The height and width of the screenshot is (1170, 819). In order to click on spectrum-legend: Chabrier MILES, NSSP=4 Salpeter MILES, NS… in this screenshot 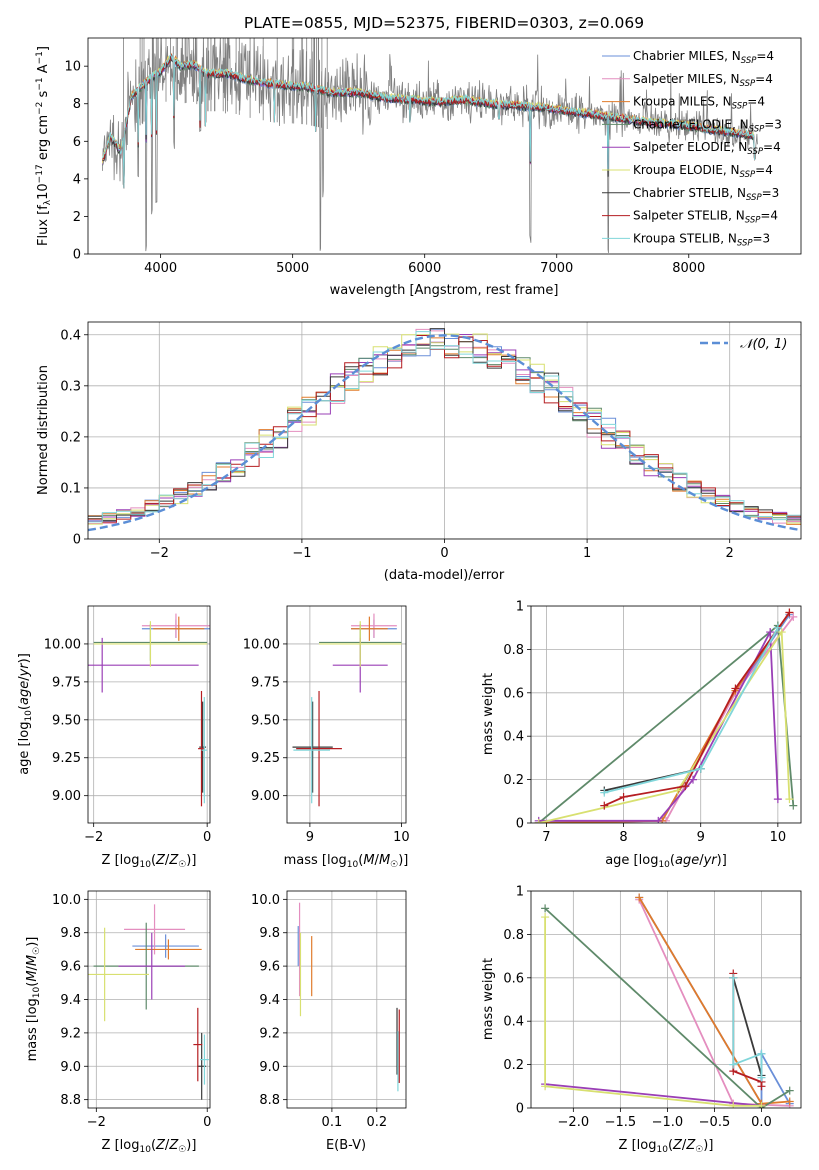, I will do `click(692, 148)`.